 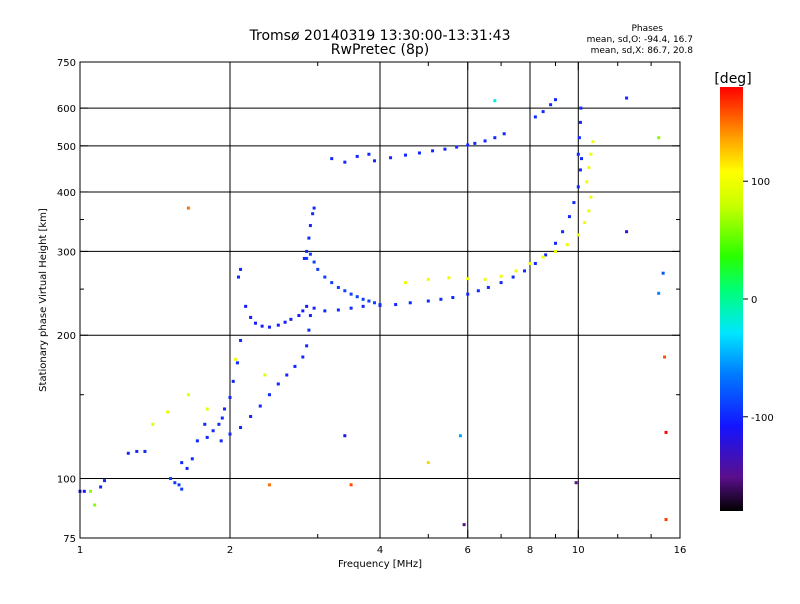 What do you see at coordinates (758, 300) in the screenshot?
I see `colorbar-ticks: 100 0 -100` at bounding box center [758, 300].